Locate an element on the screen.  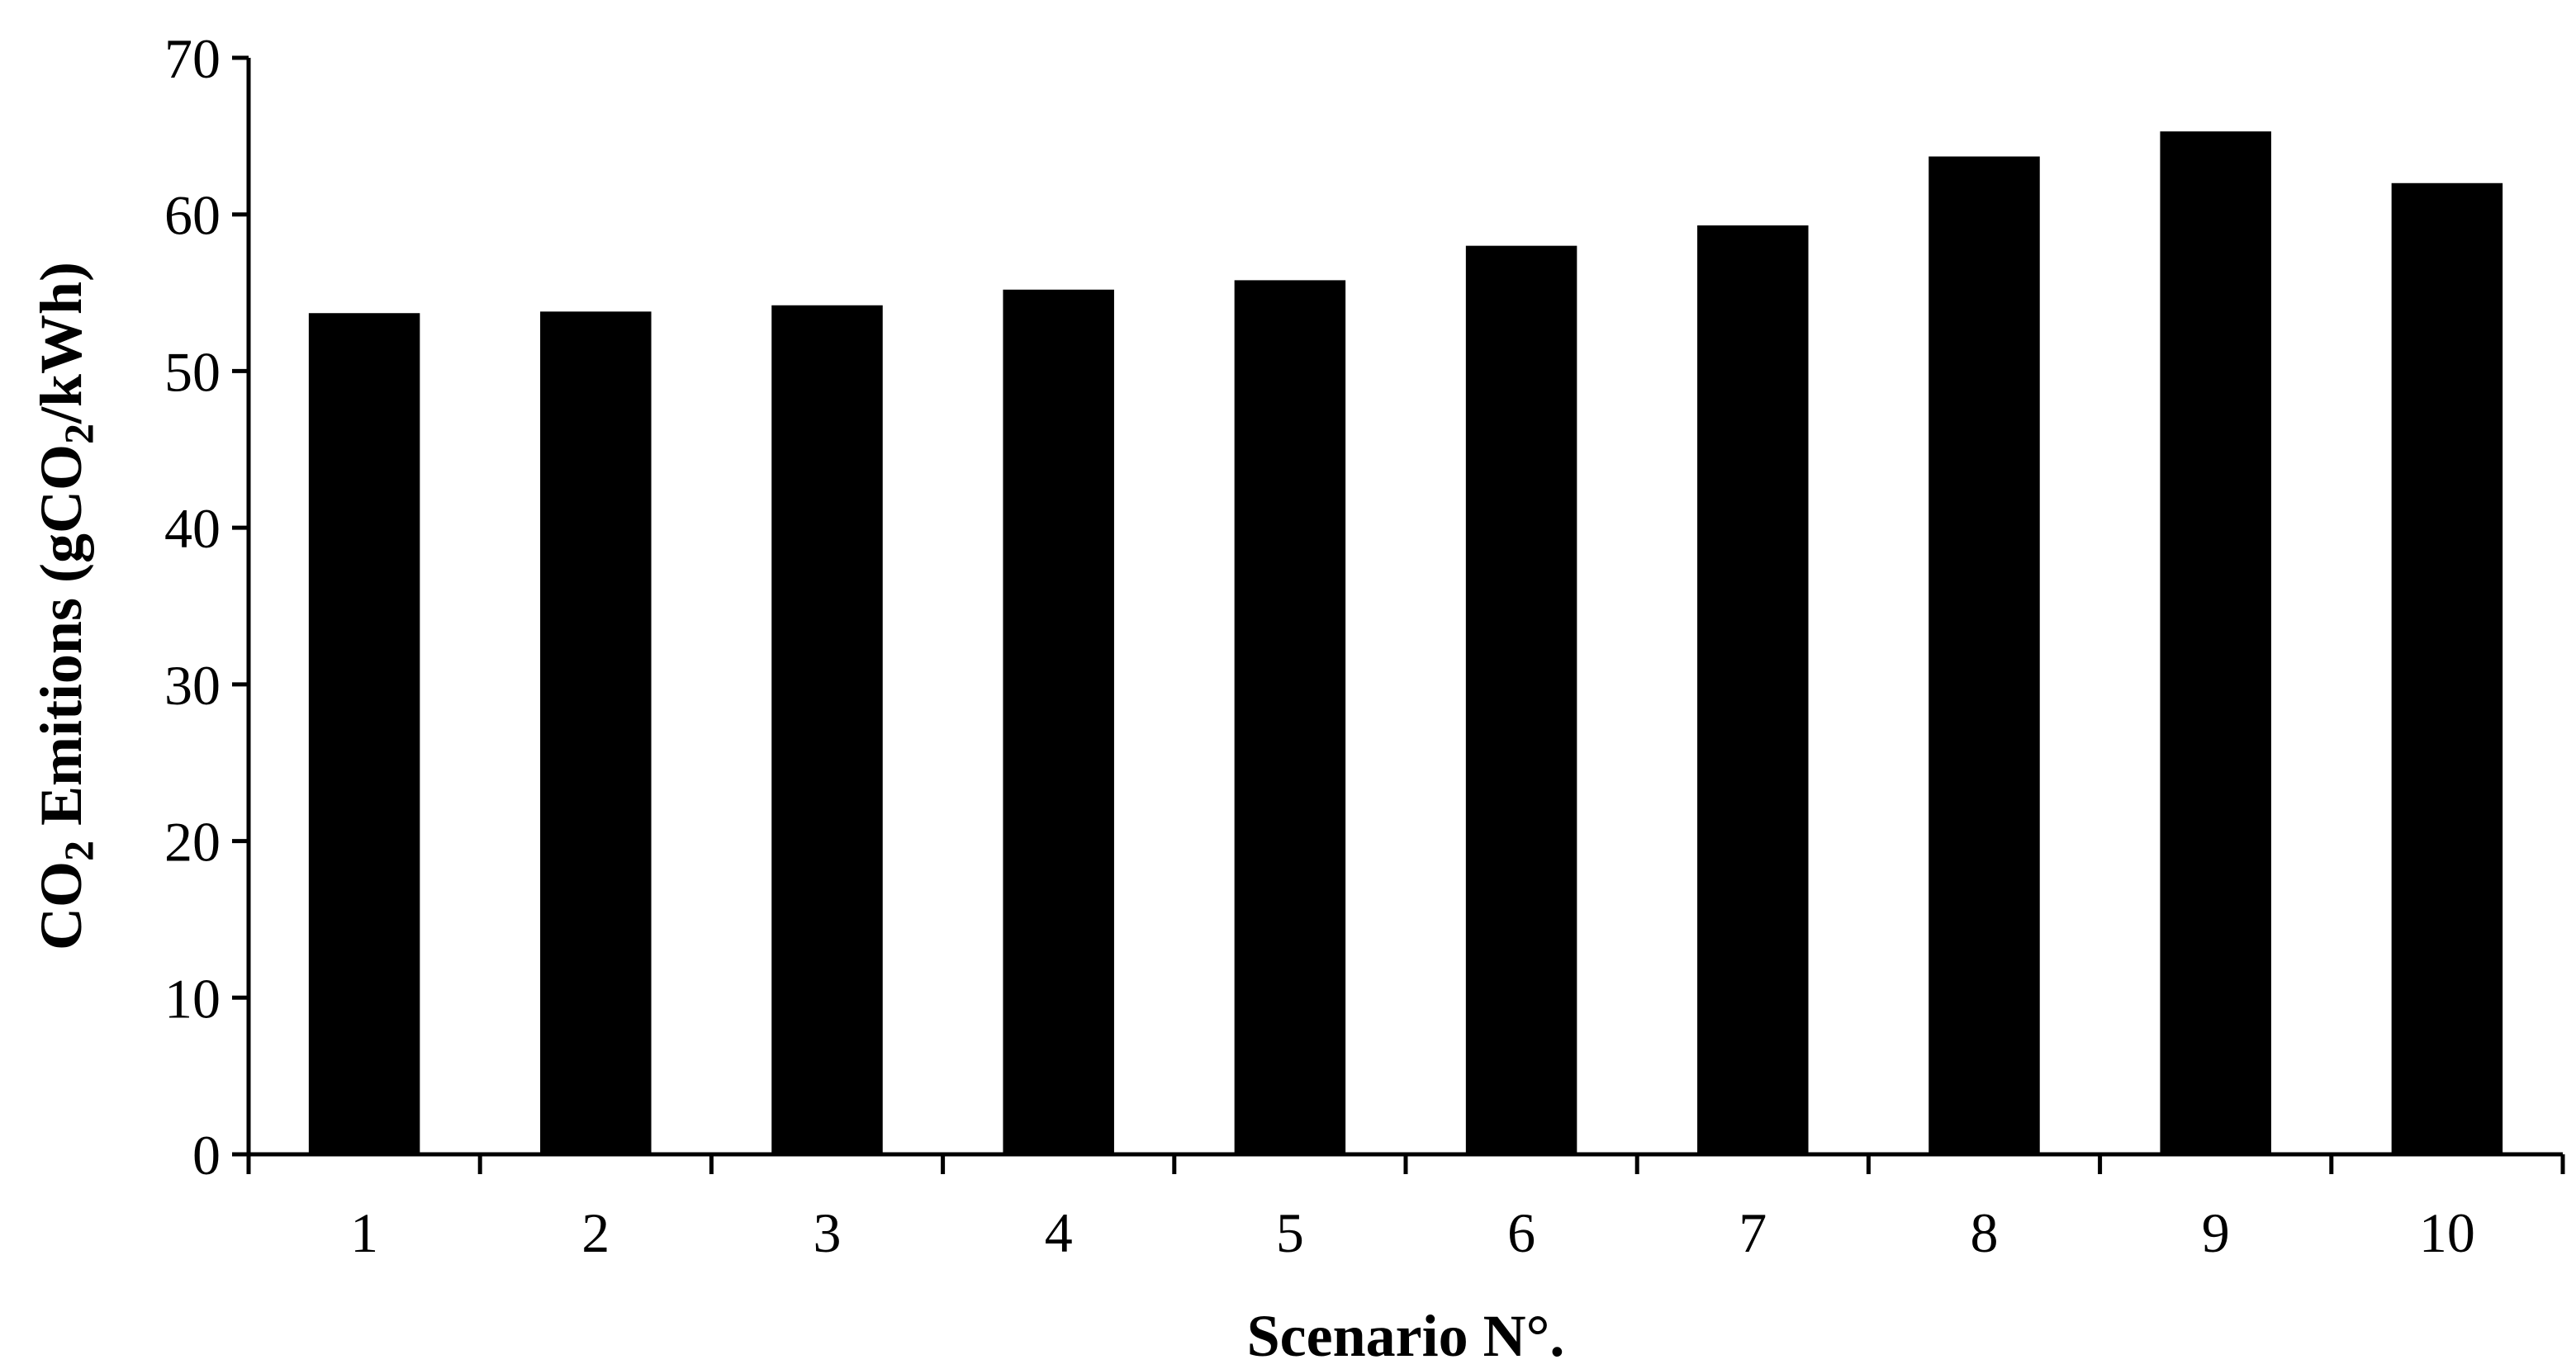
x-tick-label: 7 is located at coordinates (1753, 1232).